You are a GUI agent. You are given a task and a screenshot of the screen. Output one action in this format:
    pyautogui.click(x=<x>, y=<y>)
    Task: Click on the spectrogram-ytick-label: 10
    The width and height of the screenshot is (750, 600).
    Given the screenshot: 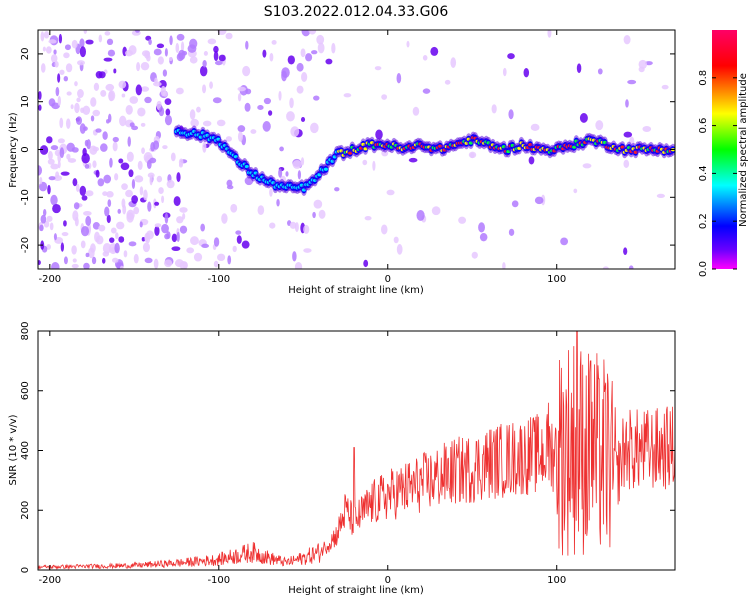 What is the action you would take?
    pyautogui.click(x=25, y=101)
    